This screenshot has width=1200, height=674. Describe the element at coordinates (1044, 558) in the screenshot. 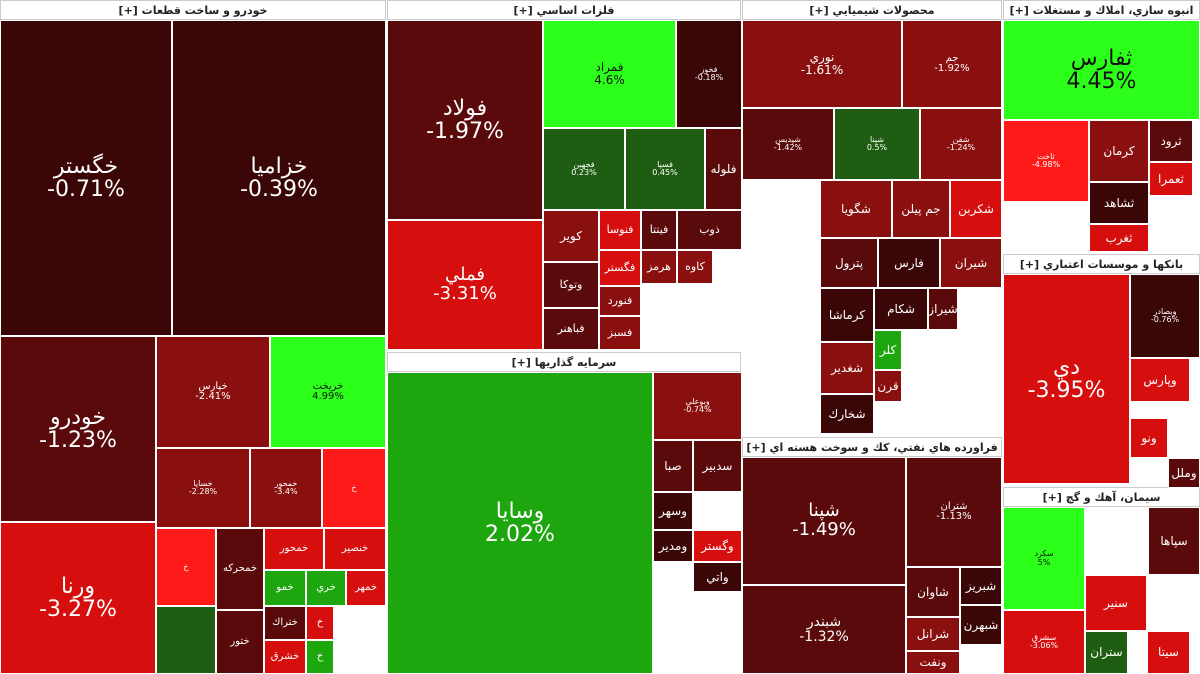

I see `stock-tile: سكرد 5%` at that location.